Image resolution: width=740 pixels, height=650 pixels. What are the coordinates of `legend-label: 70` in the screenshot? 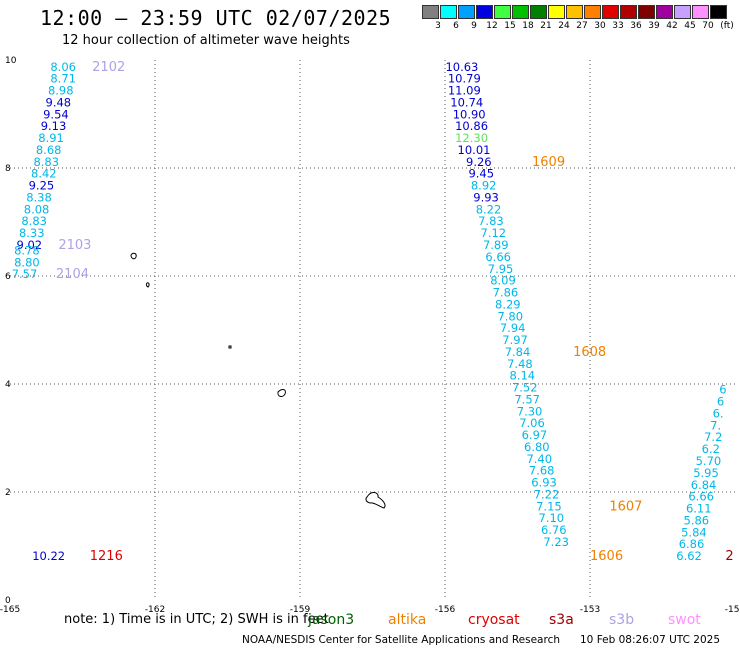 It's located at (708, 26).